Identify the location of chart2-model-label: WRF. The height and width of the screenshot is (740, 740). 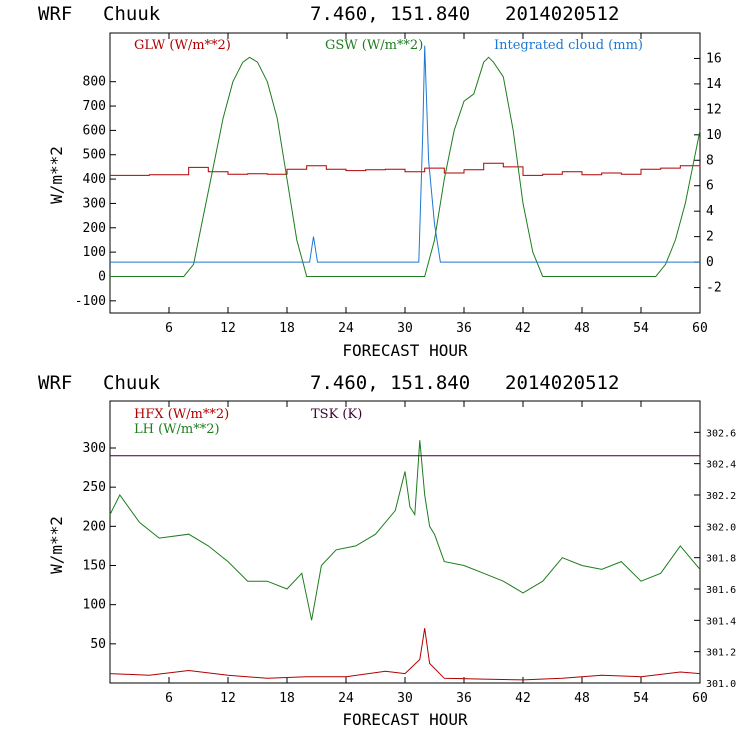
(55, 383).